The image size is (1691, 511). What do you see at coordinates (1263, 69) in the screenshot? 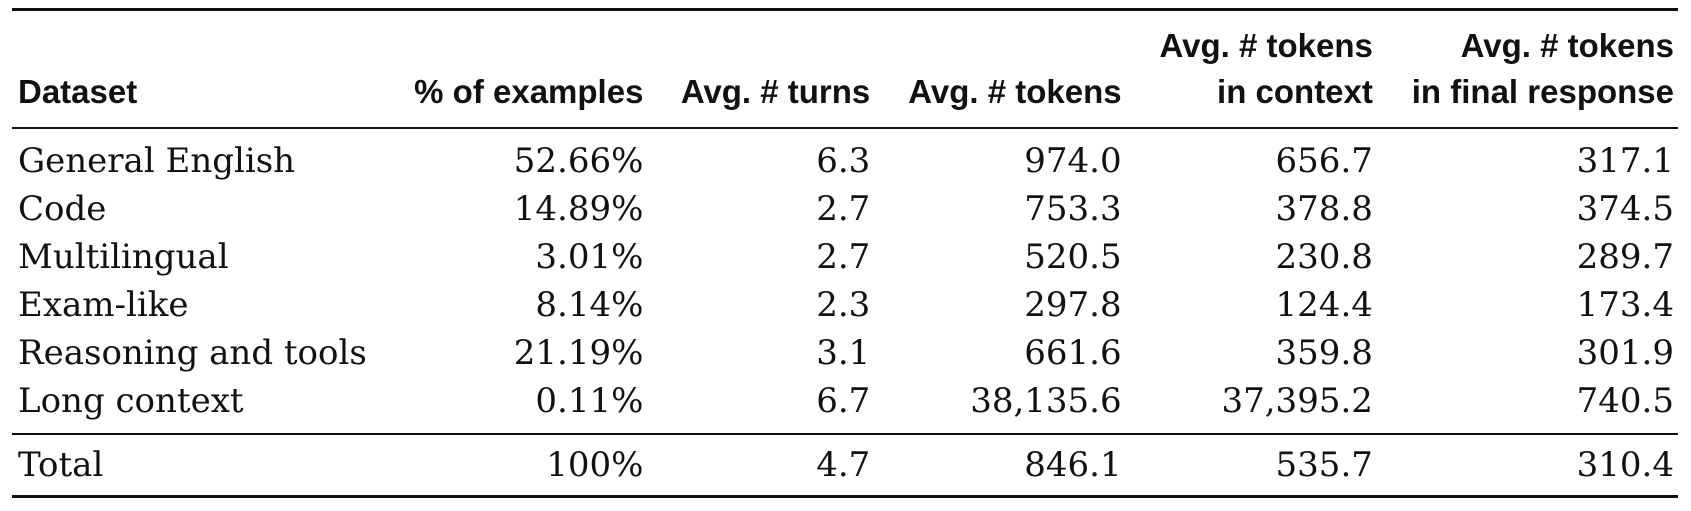
I see `header-avg-tokens-context: Avg. # tokens in context` at bounding box center [1263, 69].